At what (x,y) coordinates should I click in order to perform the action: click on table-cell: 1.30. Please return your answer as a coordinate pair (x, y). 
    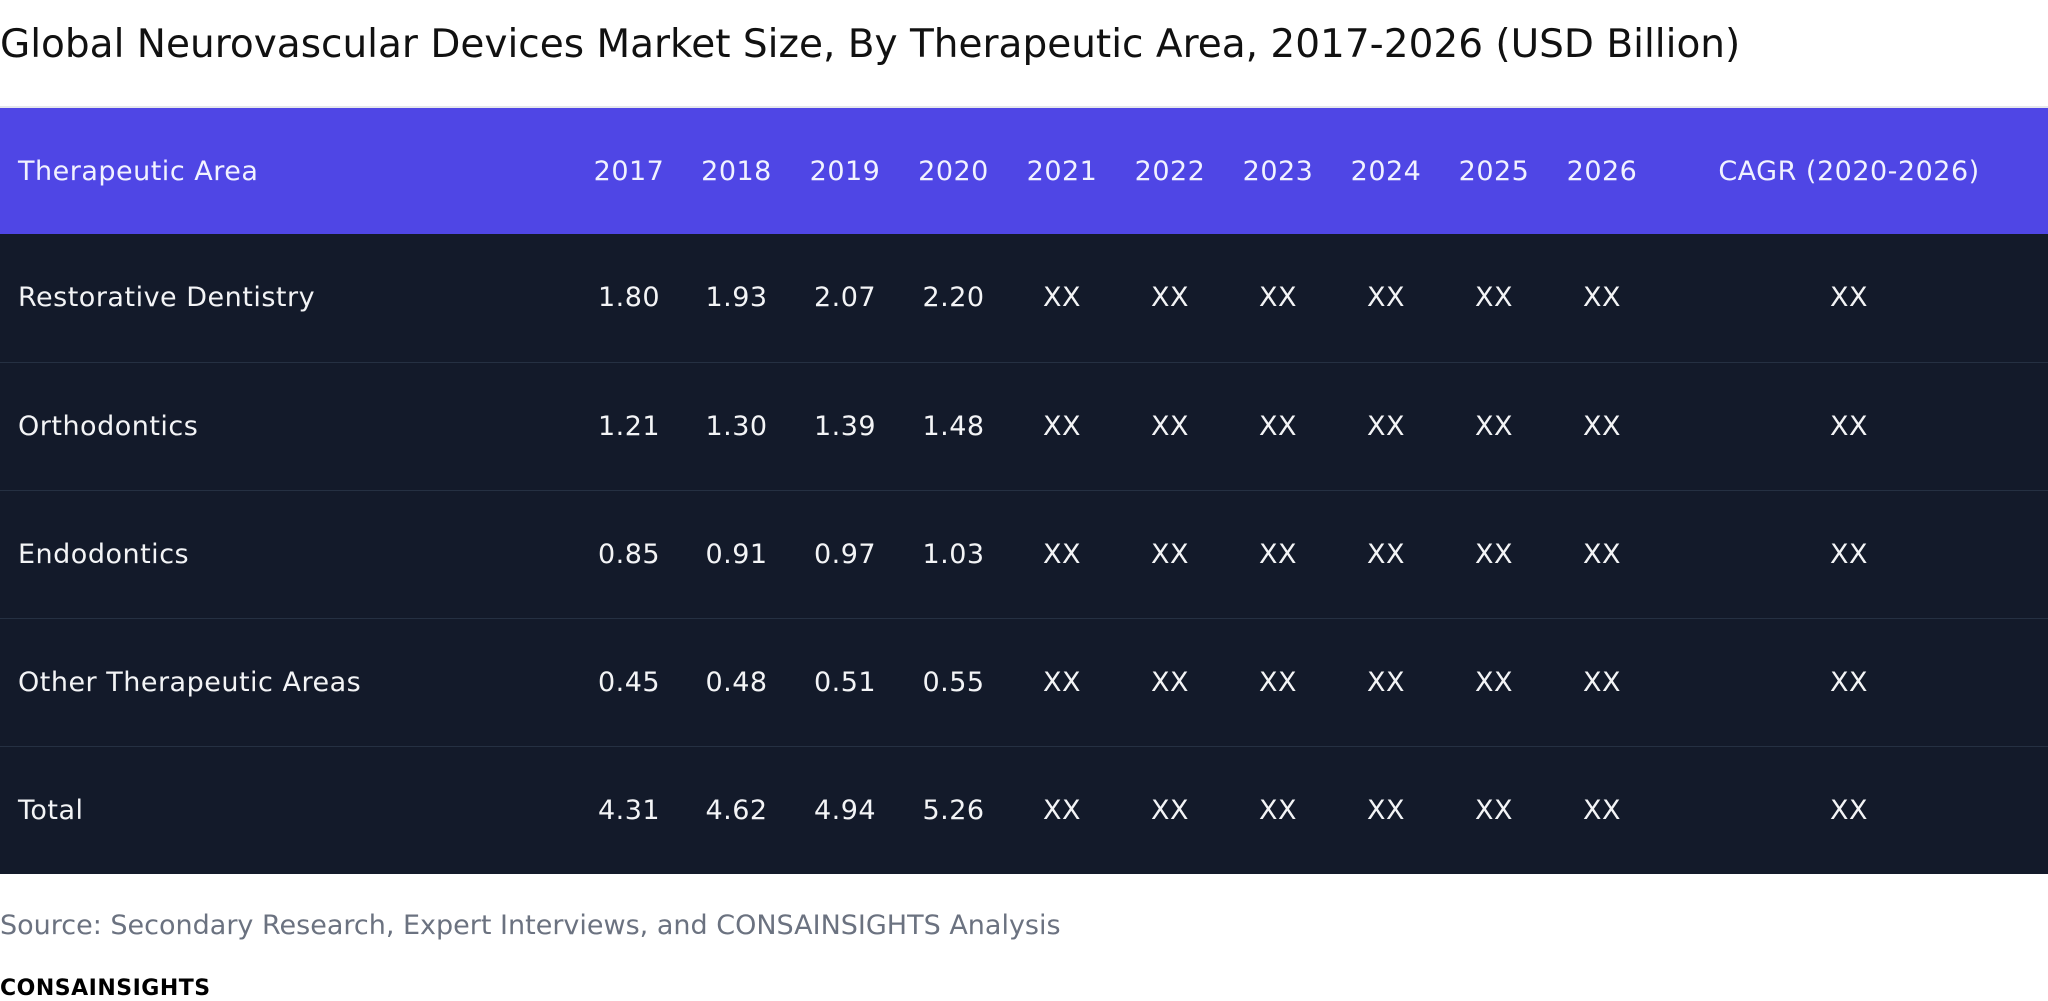
    Looking at the image, I should click on (736, 426).